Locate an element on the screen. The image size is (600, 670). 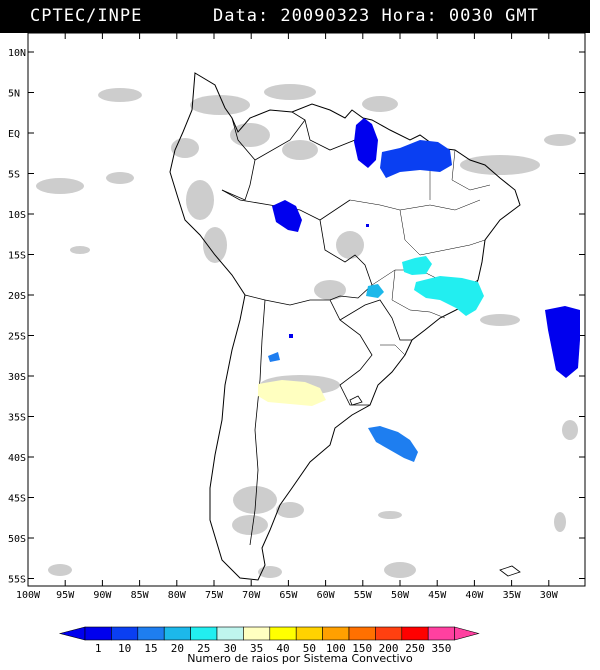
state-borders is located at coordinates (420, 252).